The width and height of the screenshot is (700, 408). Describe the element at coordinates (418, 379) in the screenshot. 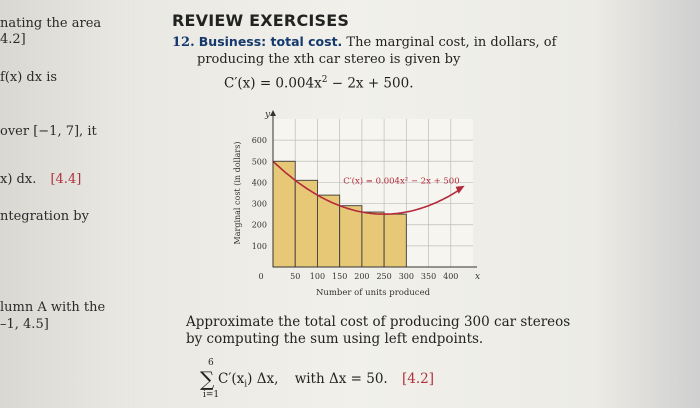

I see `sum-ref: [4.2]` at that location.